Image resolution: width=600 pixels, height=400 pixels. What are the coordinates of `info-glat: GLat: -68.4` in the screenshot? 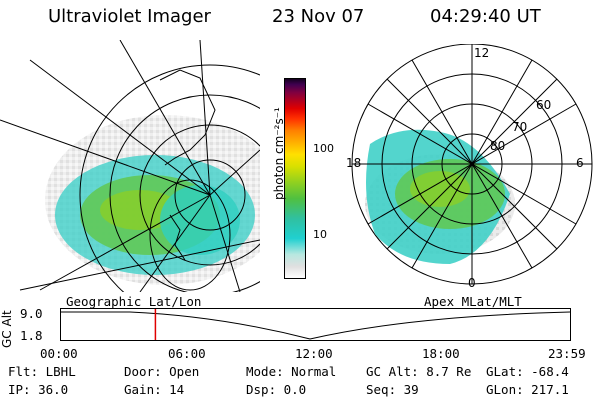 It's located at (527, 371).